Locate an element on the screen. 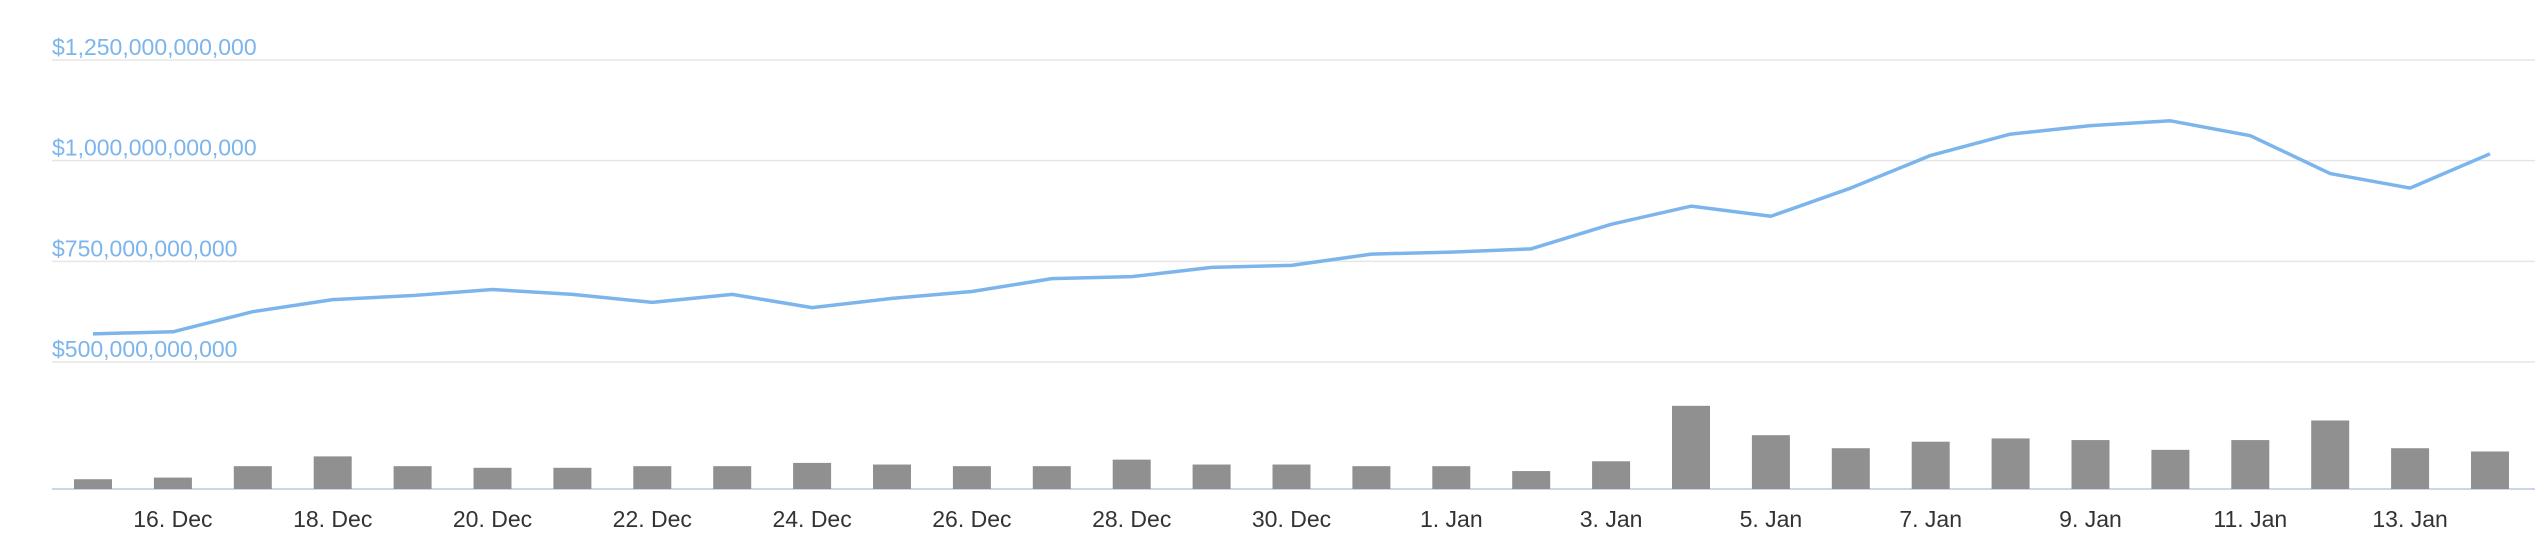 Image resolution: width=2542 pixels, height=560 pixels. x-tick-label: 7. Jan is located at coordinates (1930, 519).